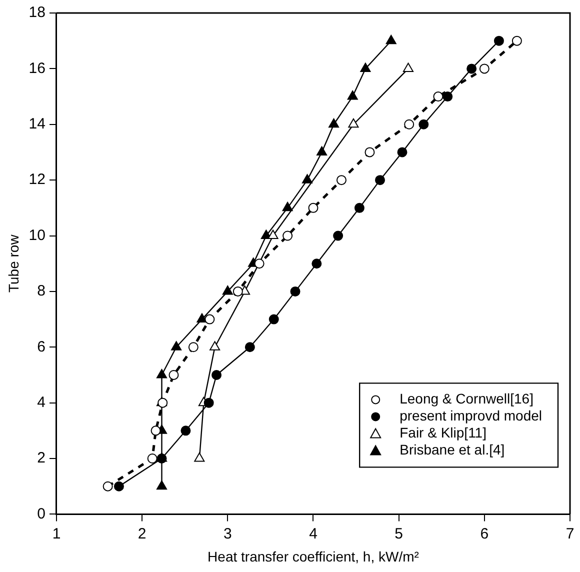  I want to click on y-axis-title: Tube row, so click(13, 263).